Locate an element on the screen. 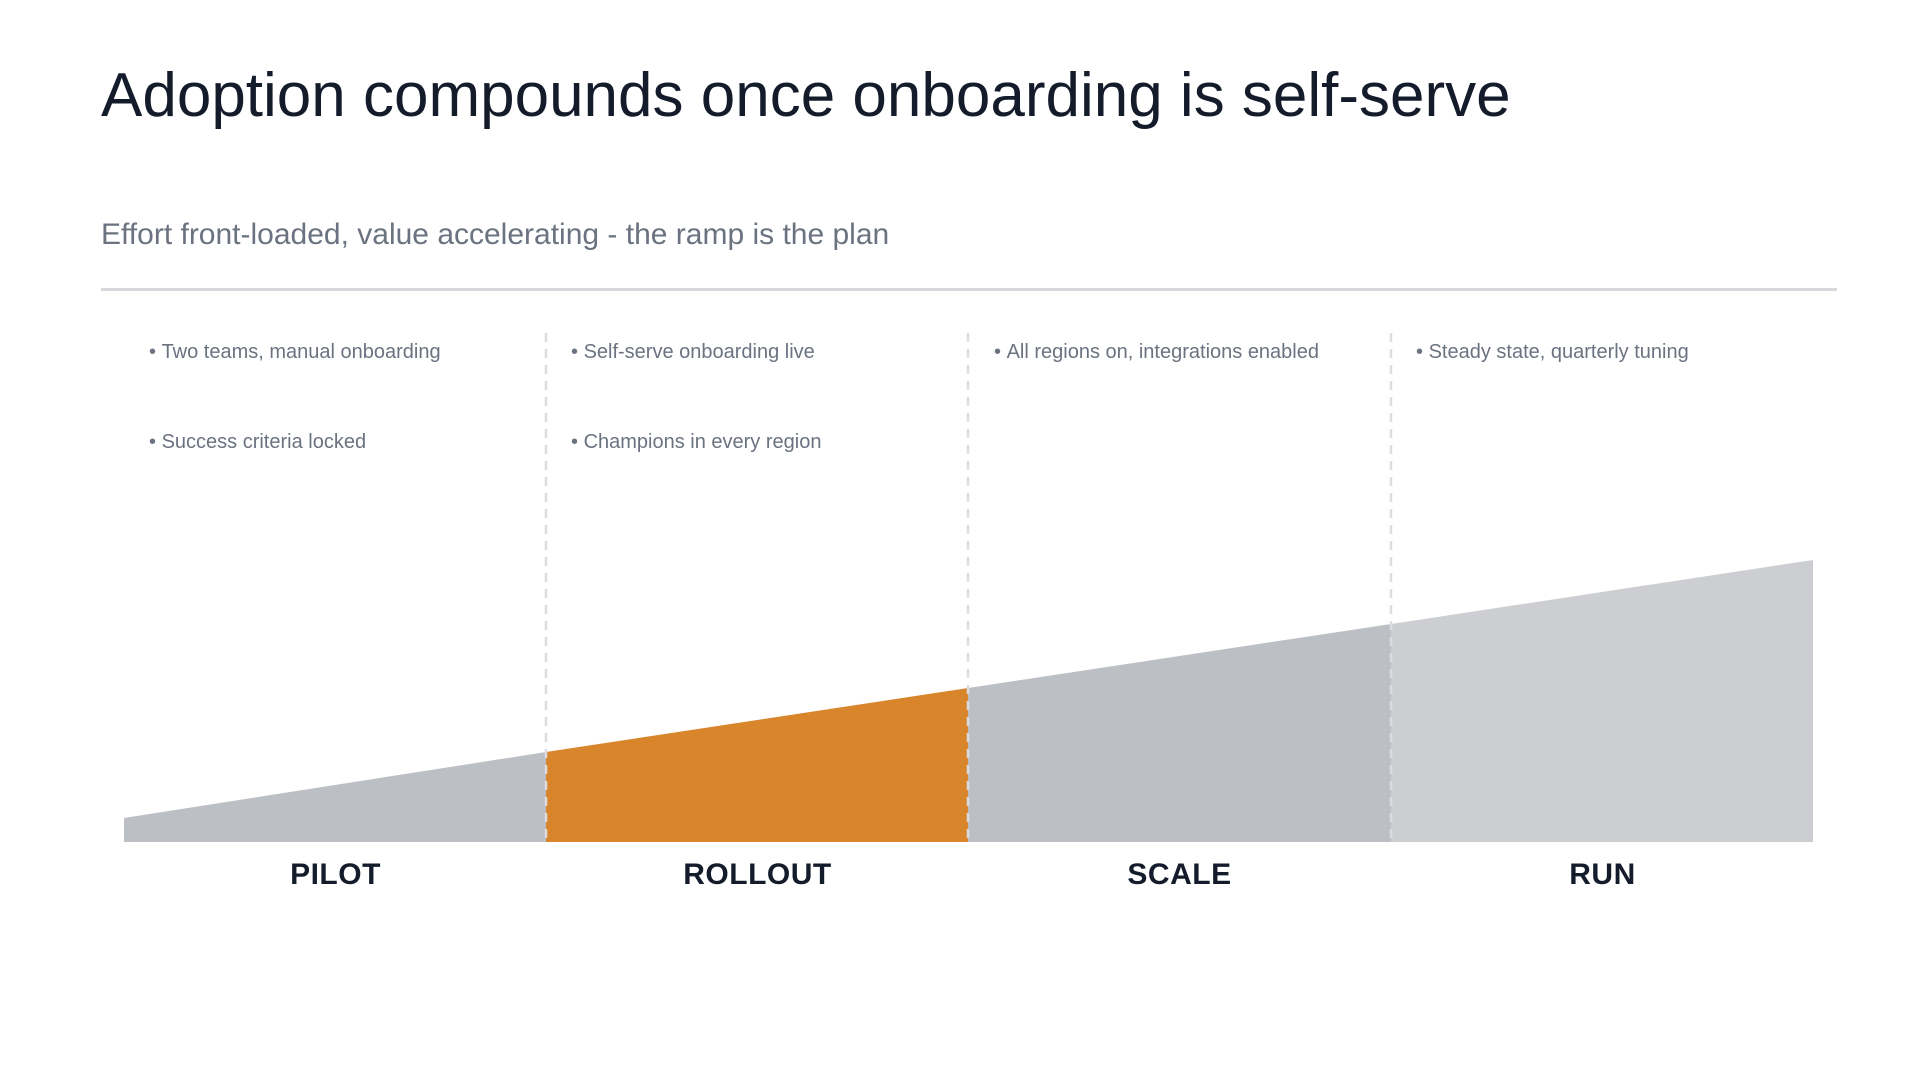  phase-note: Champions in every region is located at coordinates (696, 475).